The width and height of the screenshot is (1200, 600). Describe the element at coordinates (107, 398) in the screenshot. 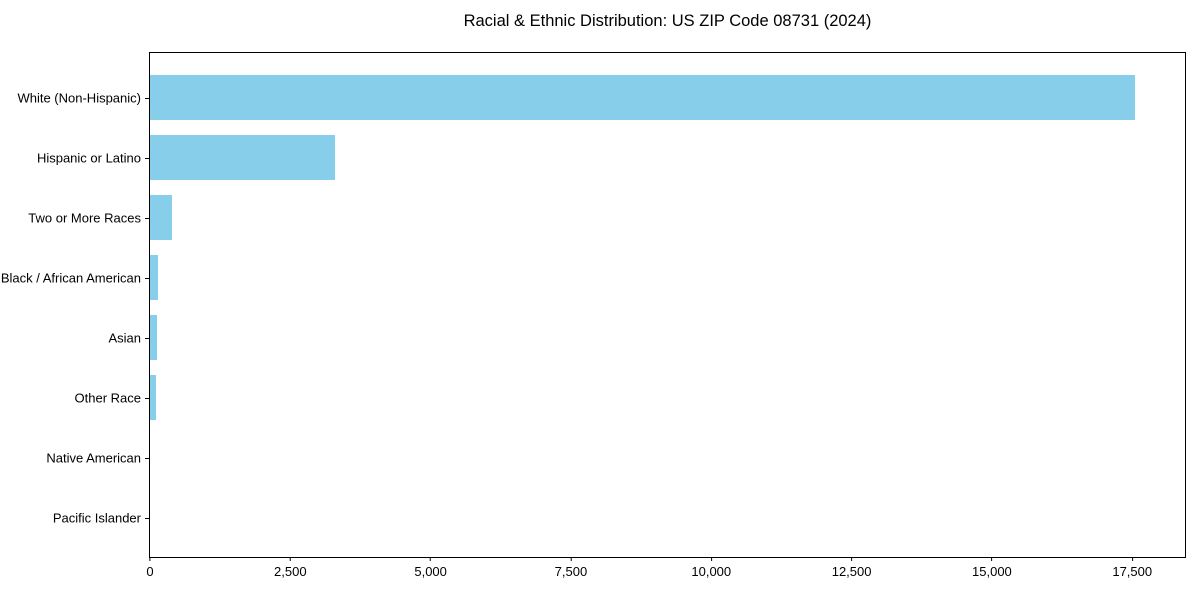

I see `category-label: Other Race` at that location.